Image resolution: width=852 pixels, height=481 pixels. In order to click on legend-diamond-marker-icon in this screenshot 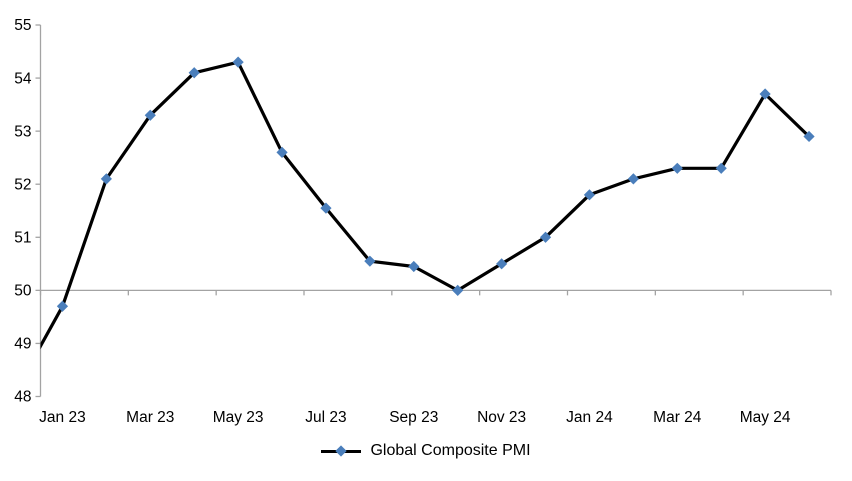, I will do `click(341, 451)`.